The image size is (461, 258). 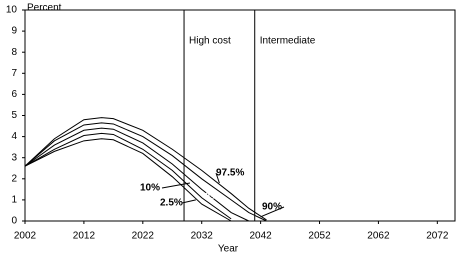 What do you see at coordinates (14, 200) in the screenshot?
I see `y-tick-label: 1` at bounding box center [14, 200].